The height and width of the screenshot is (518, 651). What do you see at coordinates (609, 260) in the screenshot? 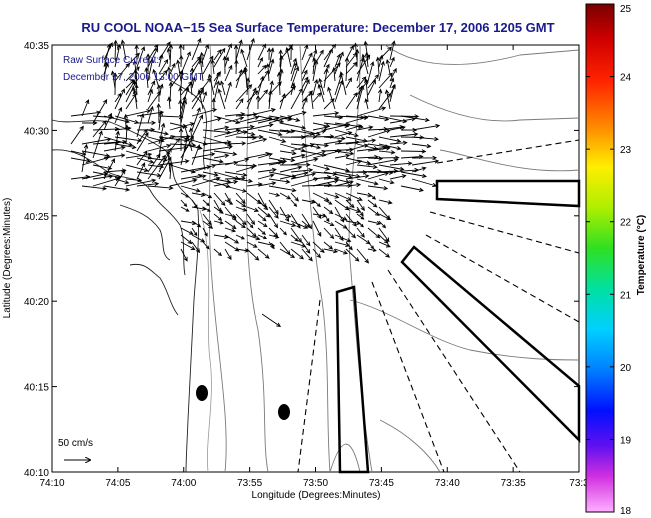
I see `colorbar-ticks: 25 24 23 22 21 20 19 18` at bounding box center [609, 260].